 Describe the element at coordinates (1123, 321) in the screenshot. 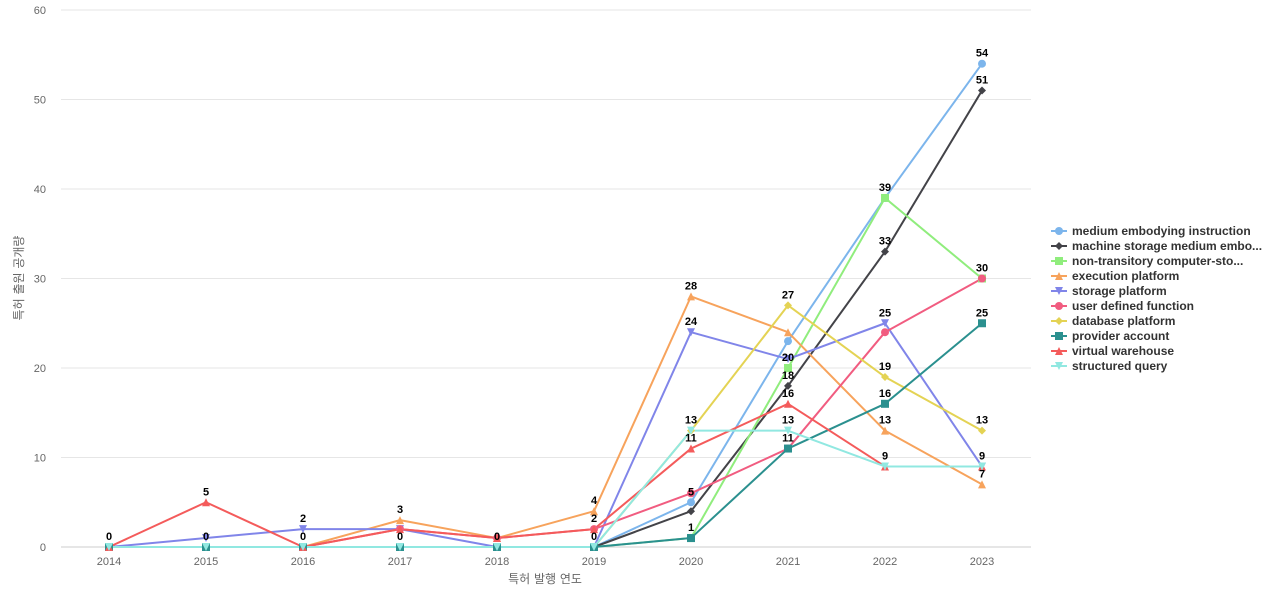

I see `legend-label: database platform` at that location.